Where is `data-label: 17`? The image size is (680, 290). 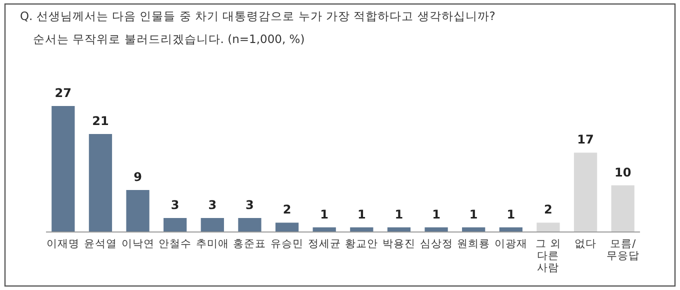 data-label: 17 is located at coordinates (585, 139).